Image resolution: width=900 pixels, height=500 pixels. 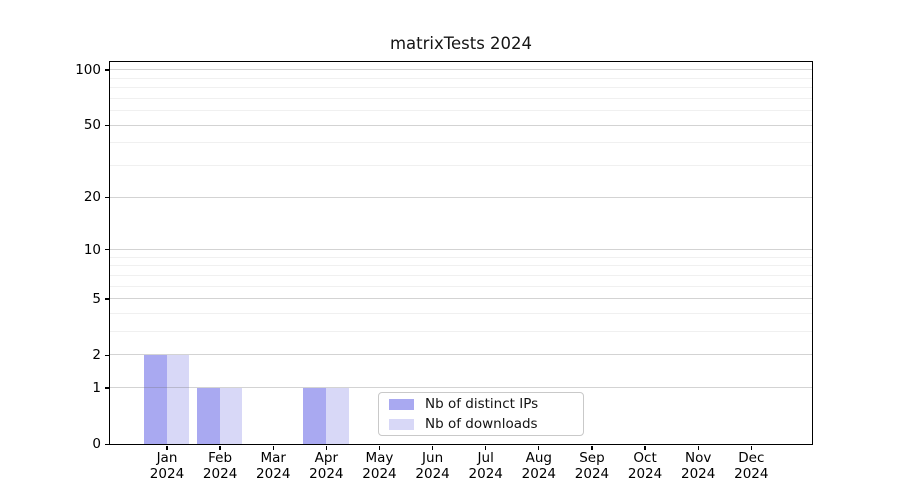 I want to click on x-tick-label: Jul 2024, so click(x=485, y=466).